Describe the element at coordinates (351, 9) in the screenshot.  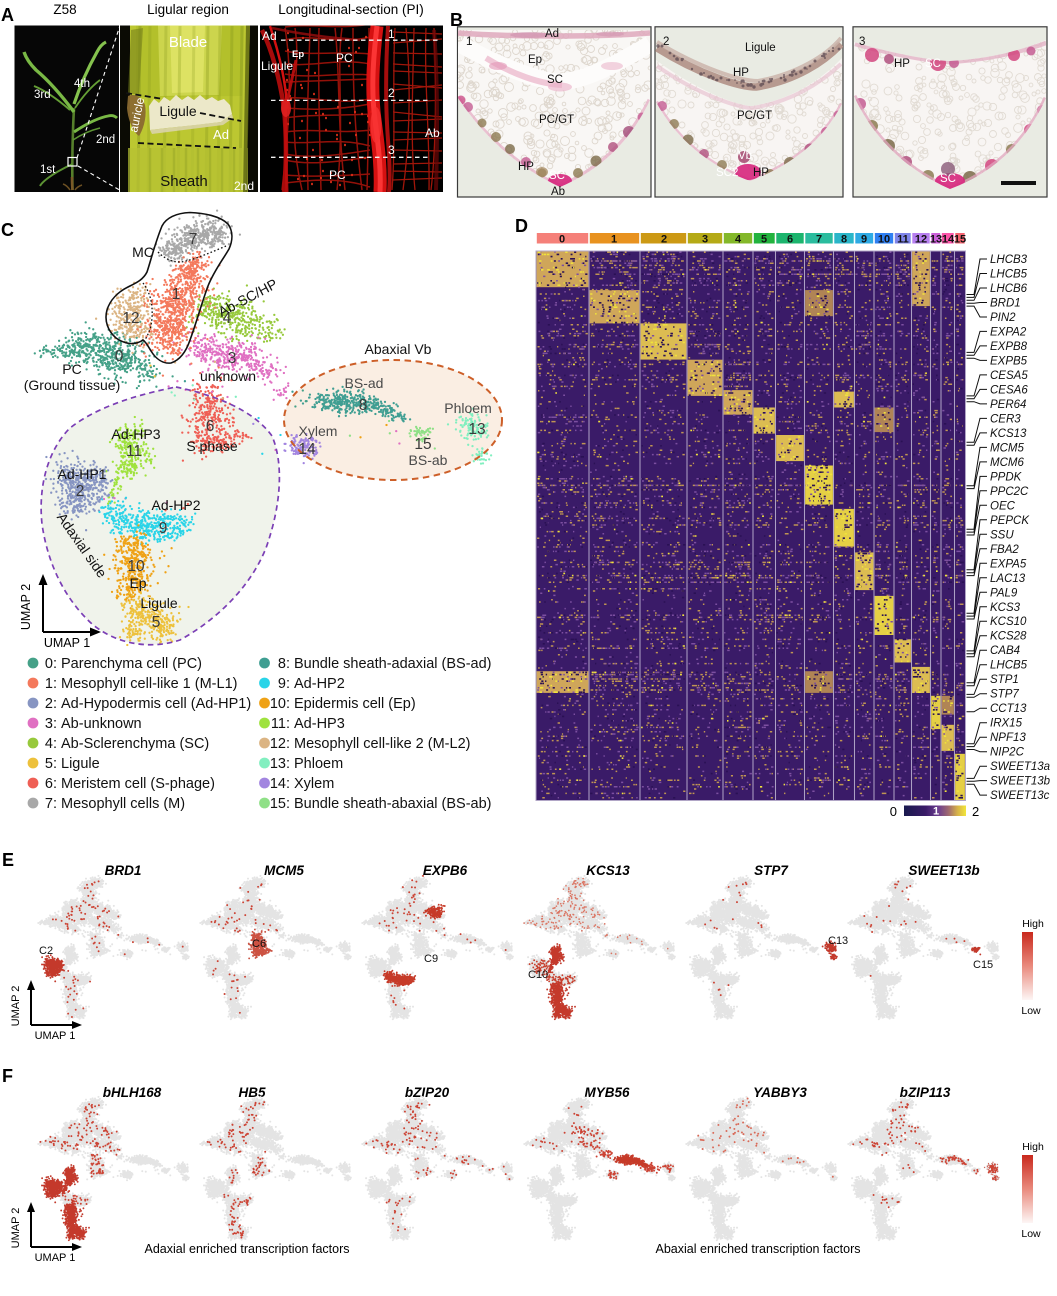
I see `svg-text: Longitudinal-section (PI)` at that location.